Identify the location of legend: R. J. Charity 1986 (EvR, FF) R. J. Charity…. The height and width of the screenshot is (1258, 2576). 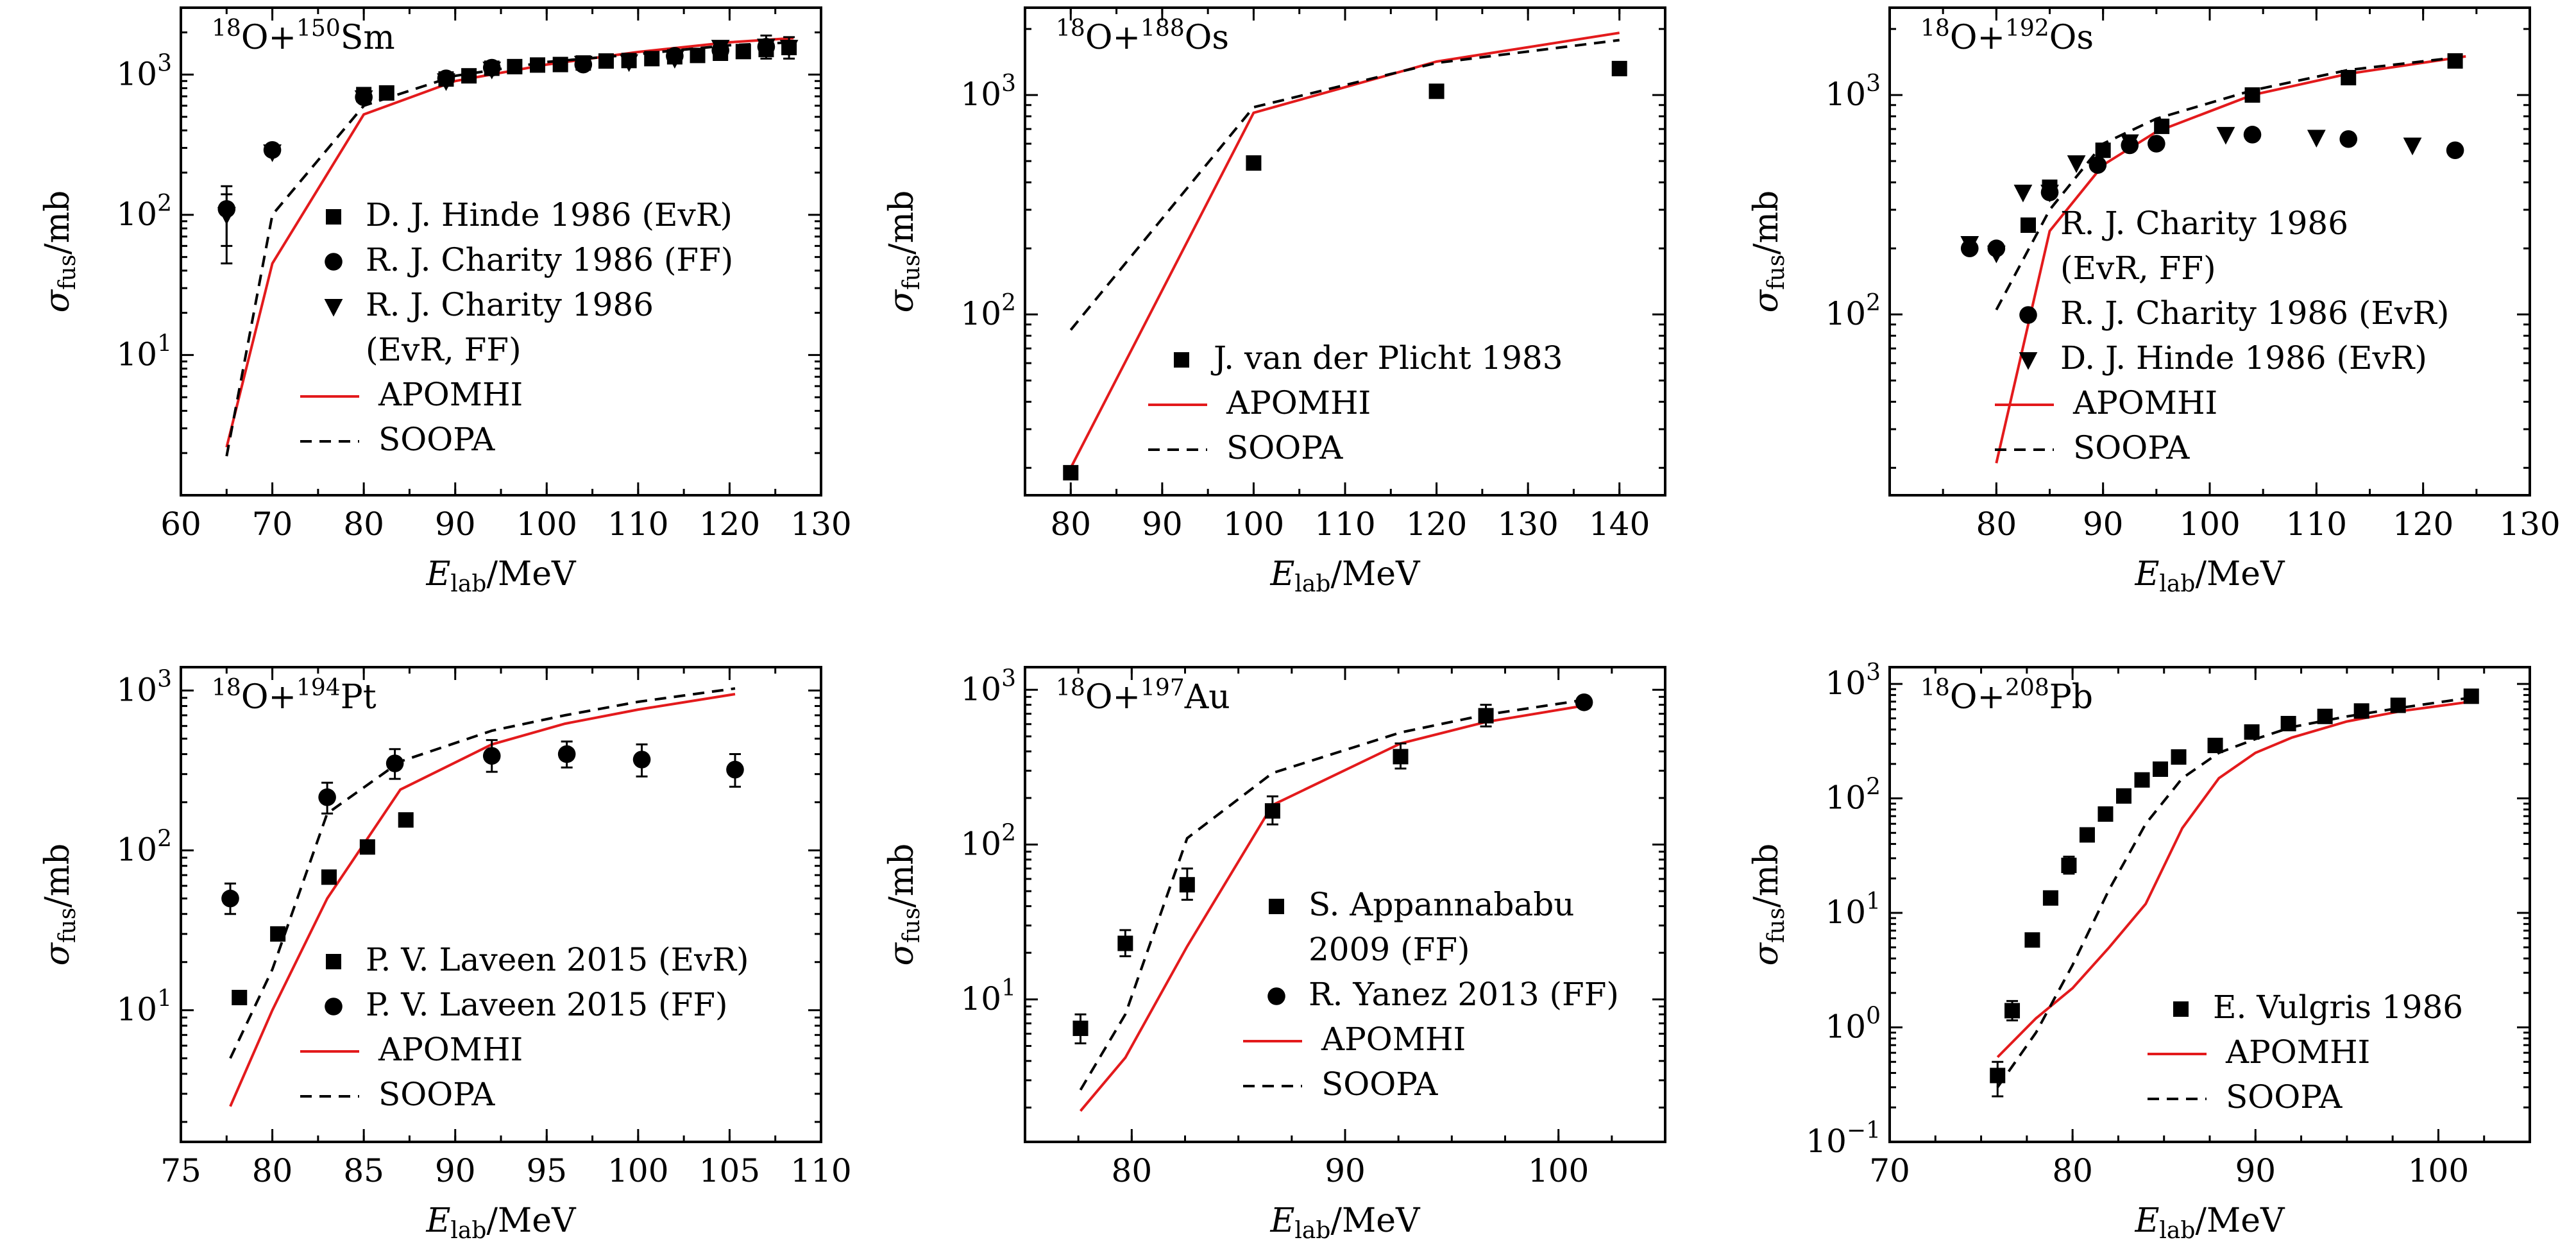
(2222, 335).